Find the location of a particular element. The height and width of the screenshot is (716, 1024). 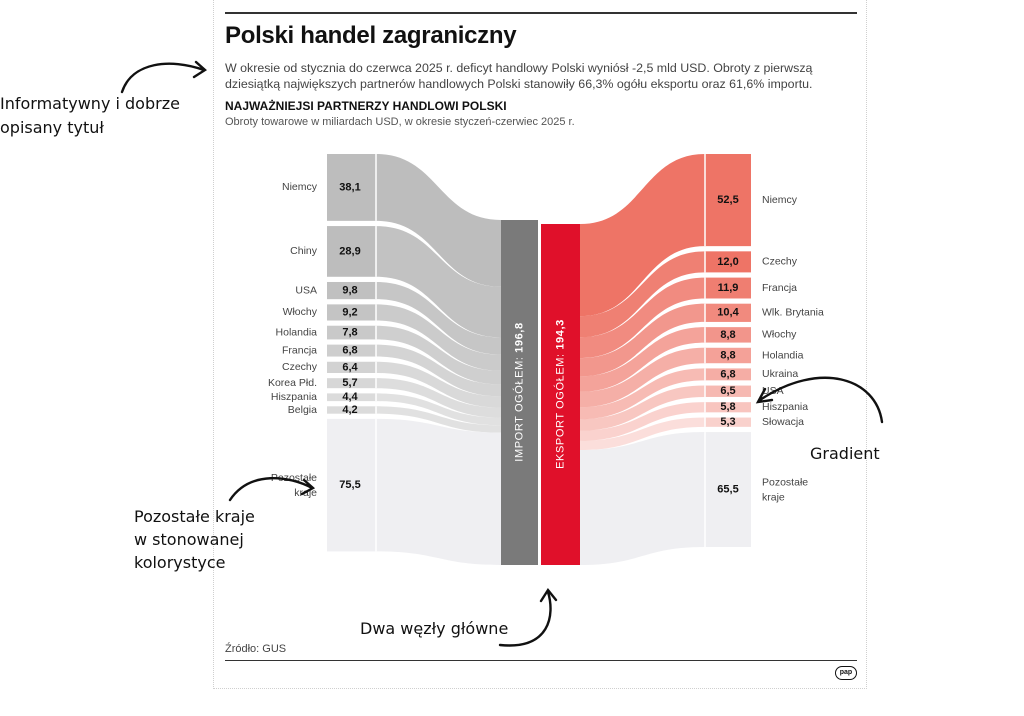

export-bar-ukraina is located at coordinates (728, 374).